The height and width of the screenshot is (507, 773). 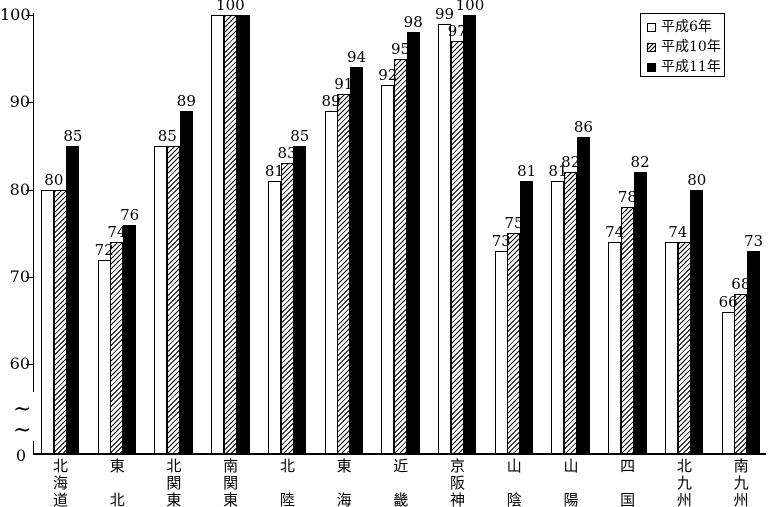 I want to click on y-axis-tick-label: 80, so click(x=19, y=189).